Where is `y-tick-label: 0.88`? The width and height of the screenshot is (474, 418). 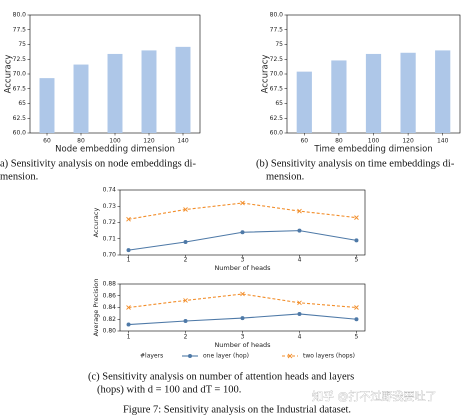 y-tick-label: 0.88 is located at coordinates (110, 284).